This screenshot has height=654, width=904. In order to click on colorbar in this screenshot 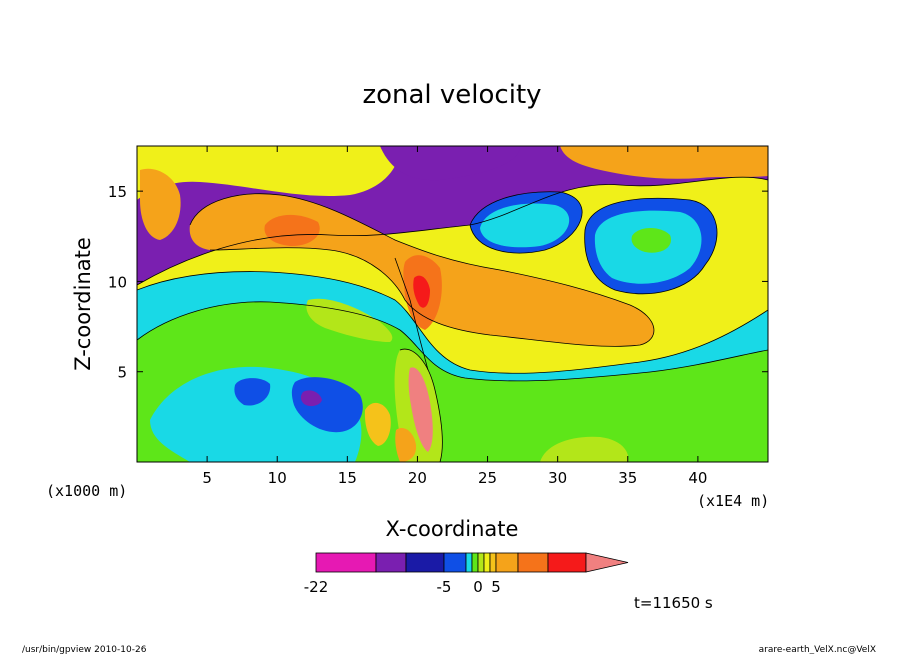, I will do `click(472, 562)`.